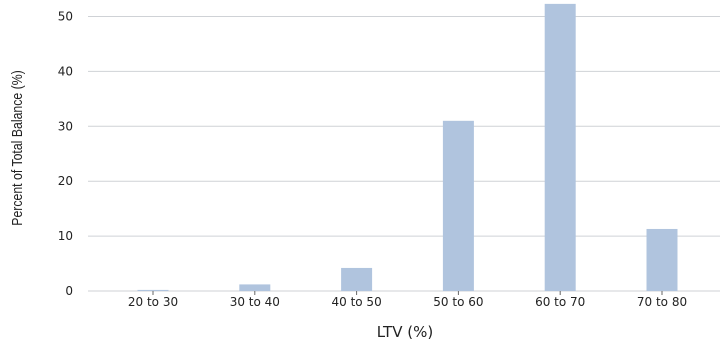 Image resolution: width=720 pixels, height=343 pixels. I want to click on x-tick-label-60-to-70: 60 to 70, so click(560, 302).